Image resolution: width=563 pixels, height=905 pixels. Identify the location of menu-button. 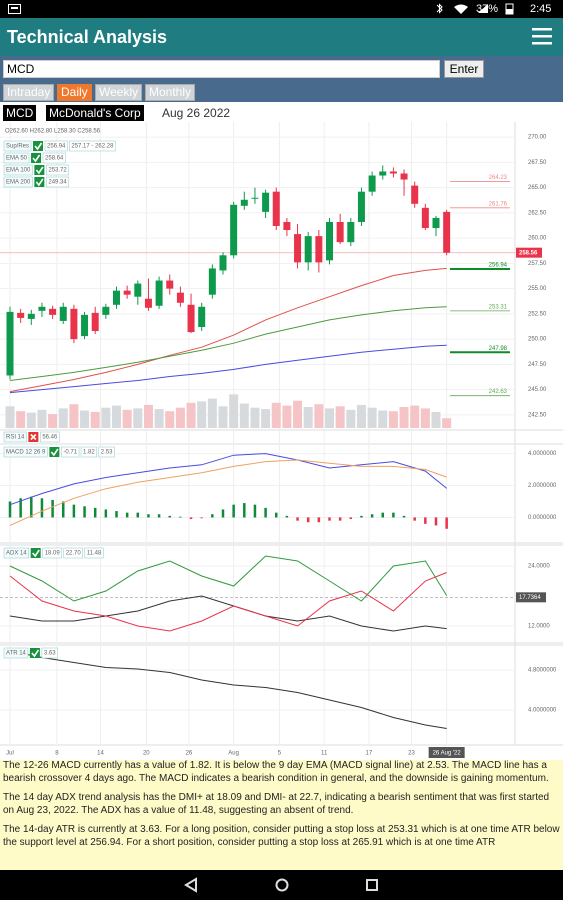
(543, 37).